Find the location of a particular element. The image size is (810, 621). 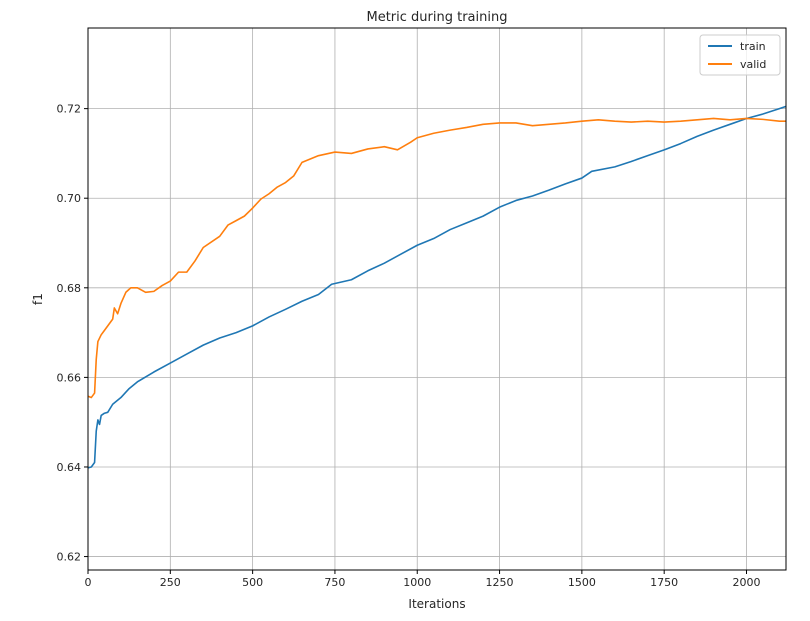

x-tick-label: 2000 is located at coordinates (746, 582).